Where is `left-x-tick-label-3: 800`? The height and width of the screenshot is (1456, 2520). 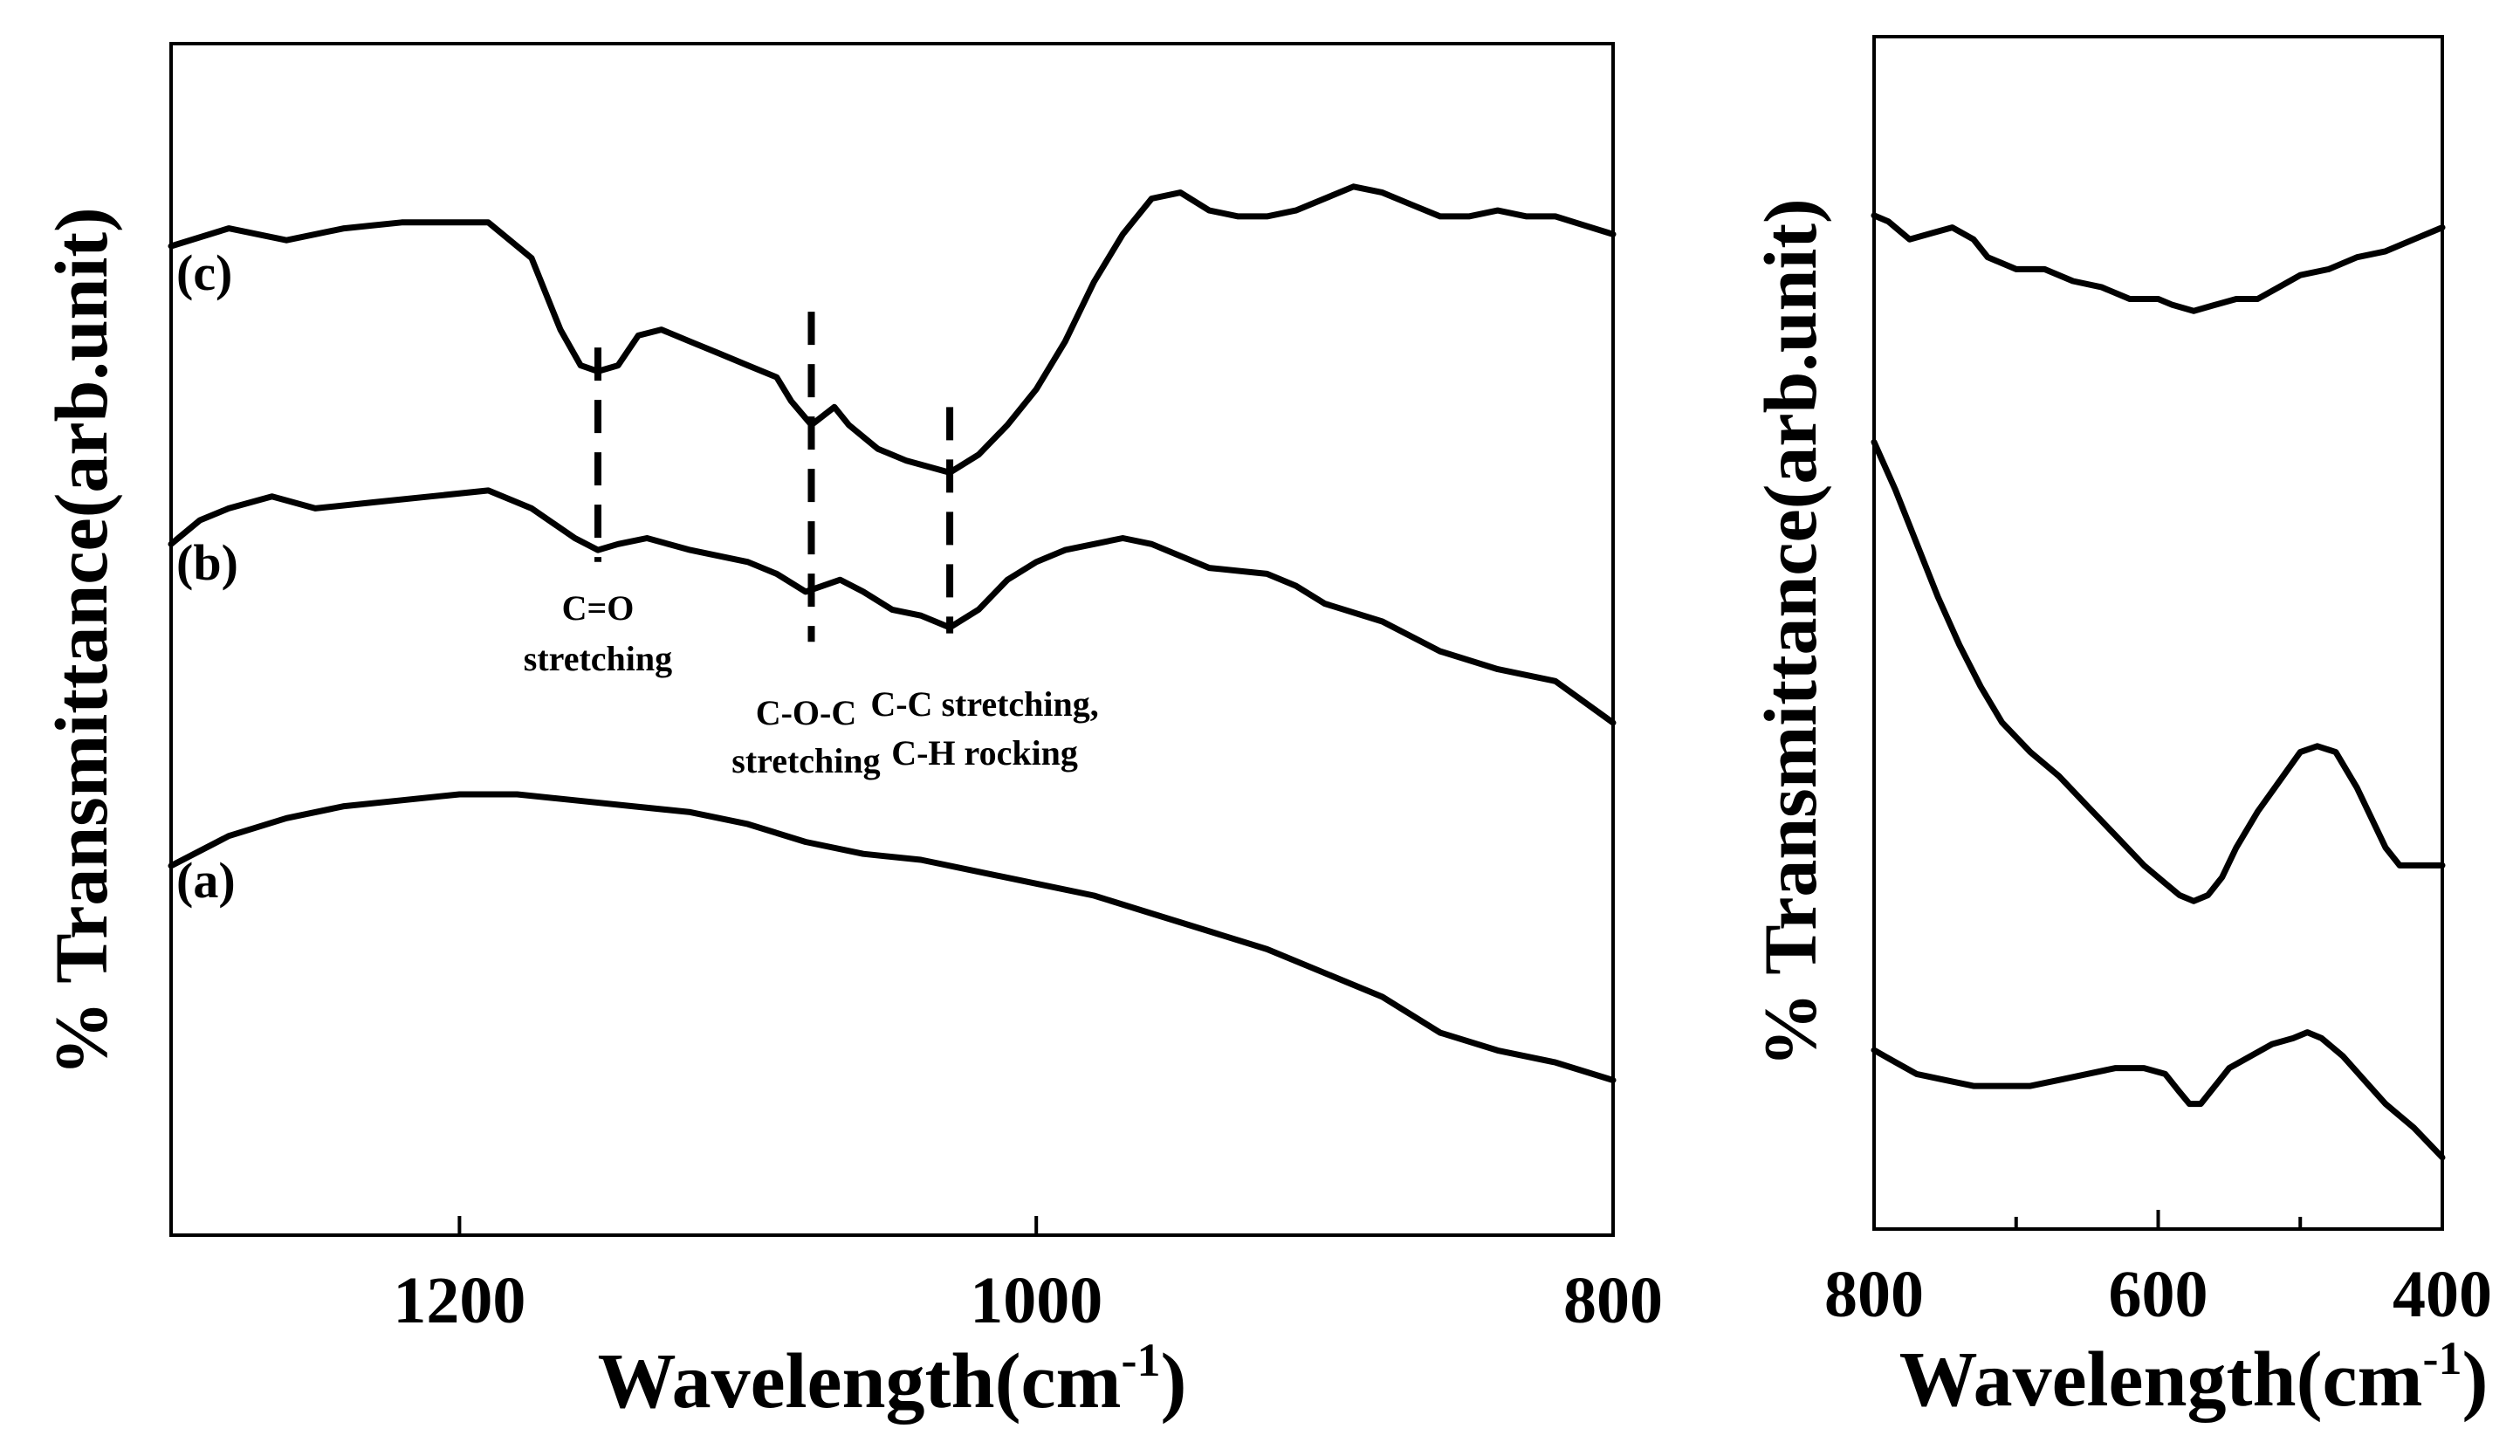
left-x-tick-label-3: 800 is located at coordinates (1613, 1300).